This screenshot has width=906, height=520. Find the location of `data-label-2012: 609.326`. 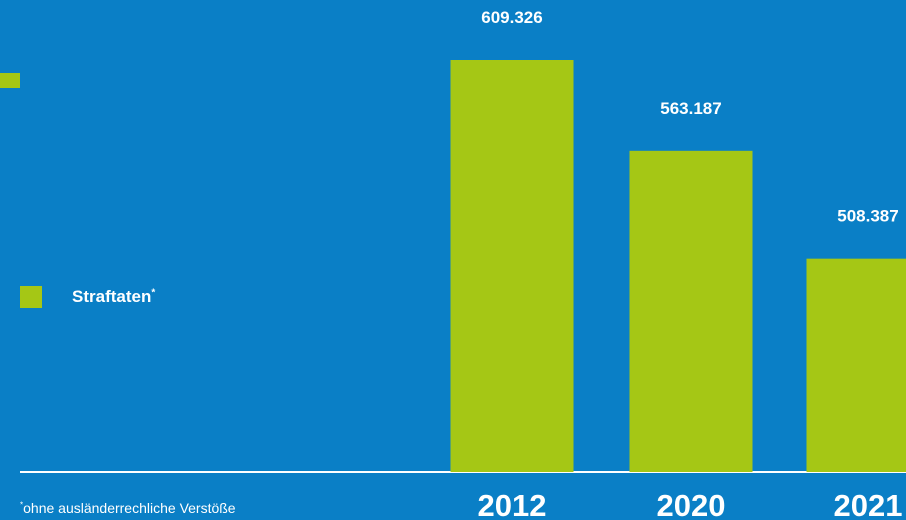

data-label-2012: 609.326 is located at coordinates (511, 17).